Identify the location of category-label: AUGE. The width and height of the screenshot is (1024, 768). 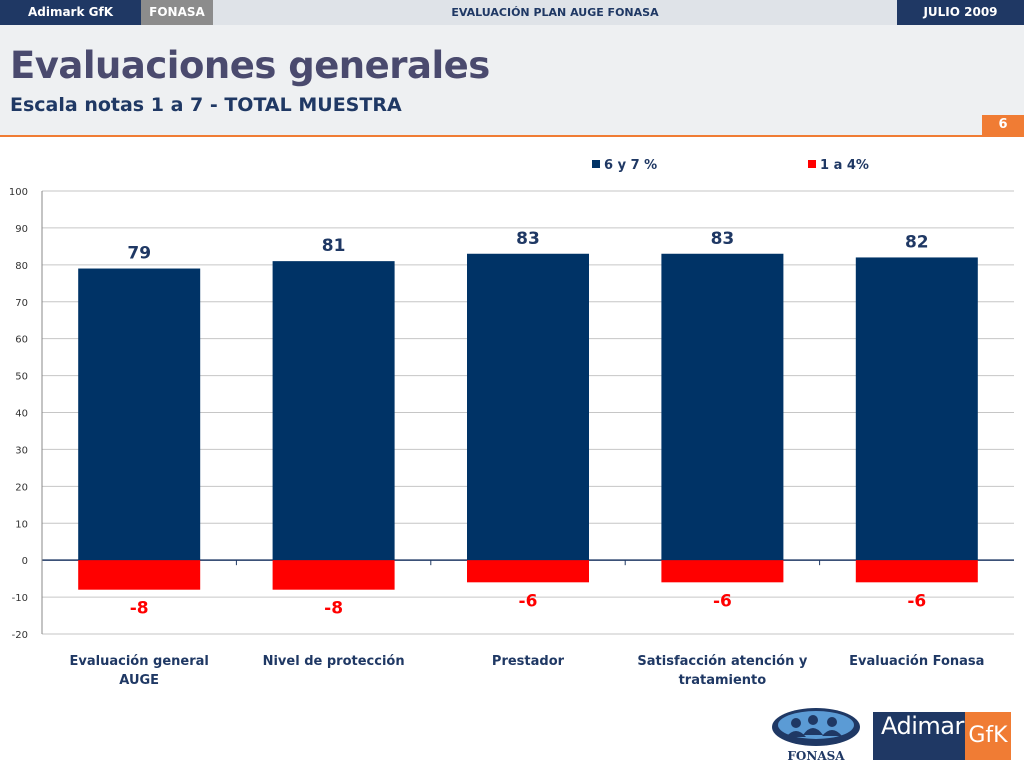
(139, 680).